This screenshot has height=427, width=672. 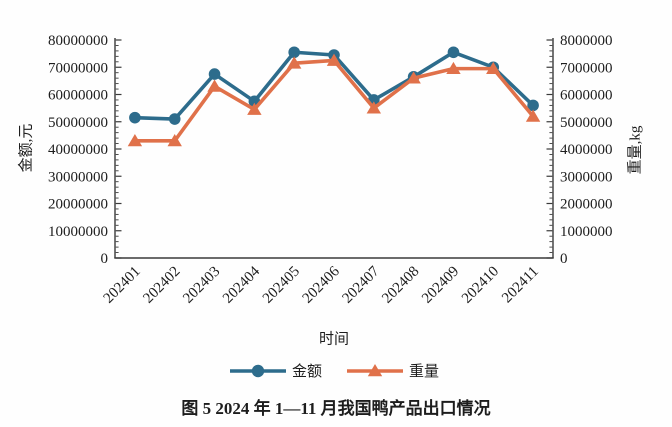 What do you see at coordinates (440, 285) in the screenshot?
I see `x-tick-label: 202409` at bounding box center [440, 285].